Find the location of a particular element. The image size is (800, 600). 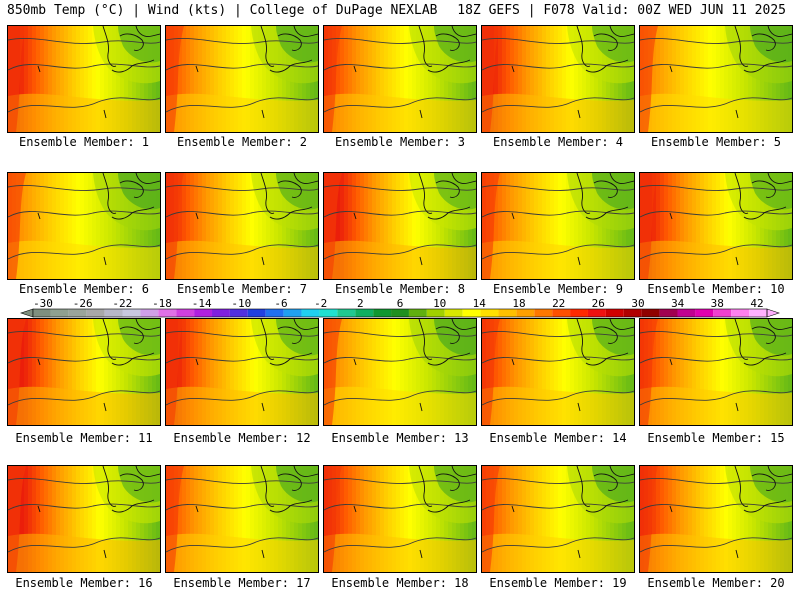

colorbar-tick-label: -26 is located at coordinates (83, 303).